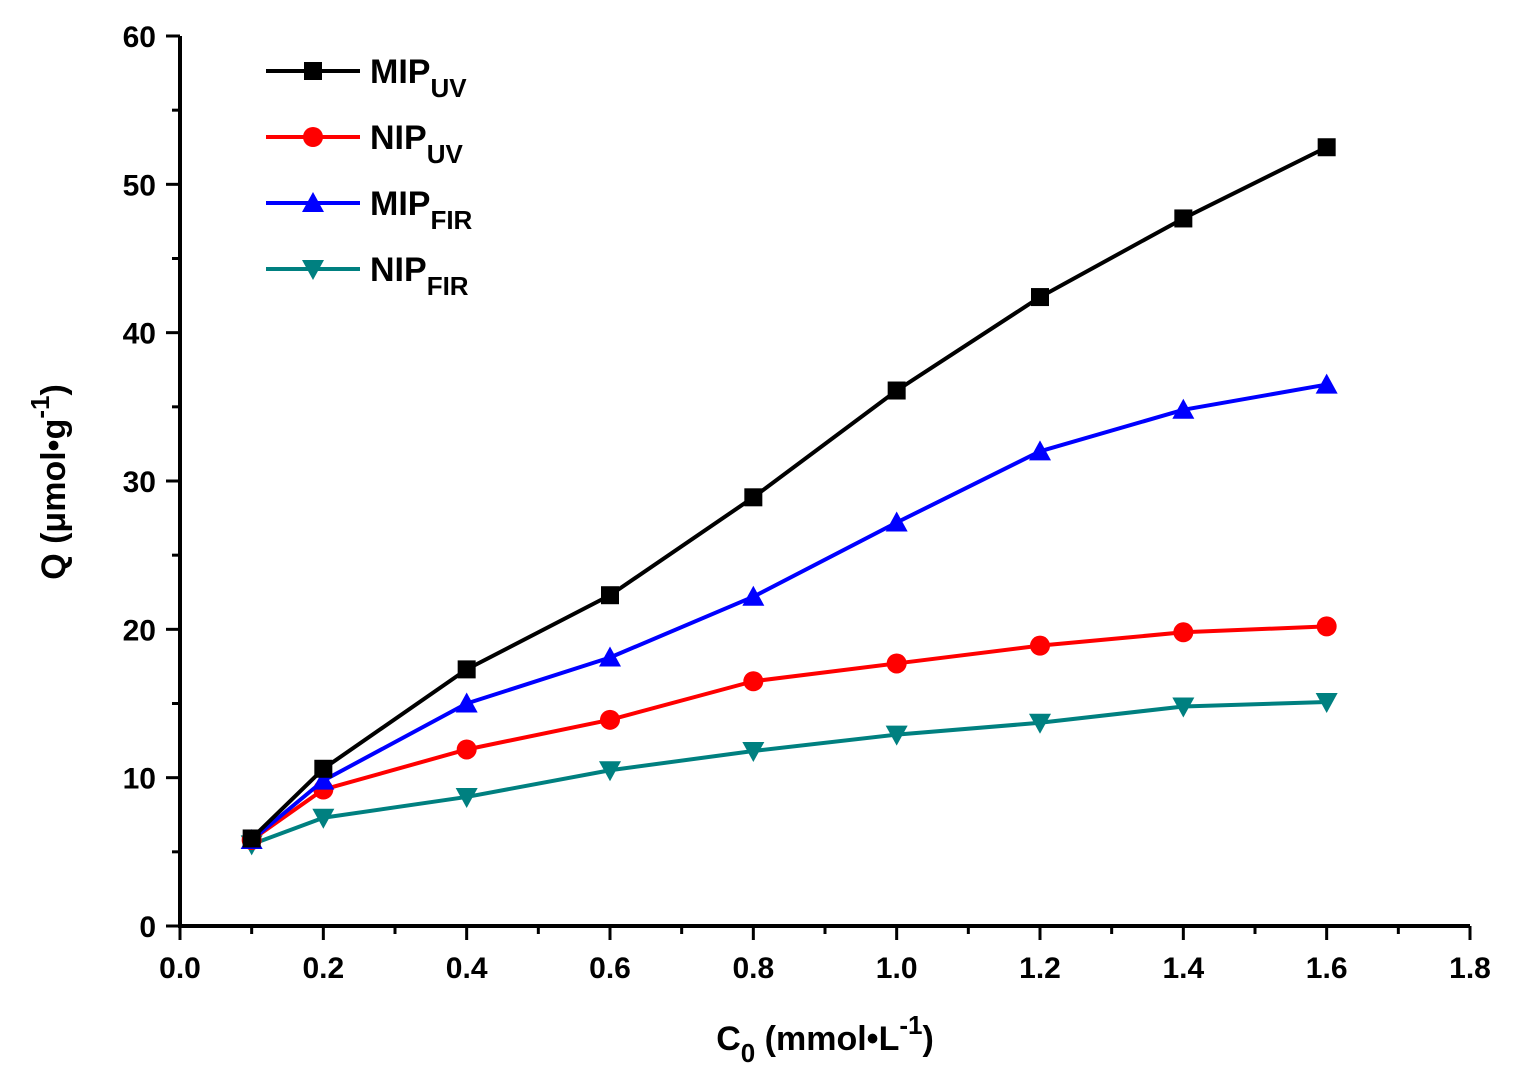  I want to click on y-tick-label: 40, so click(139, 334).